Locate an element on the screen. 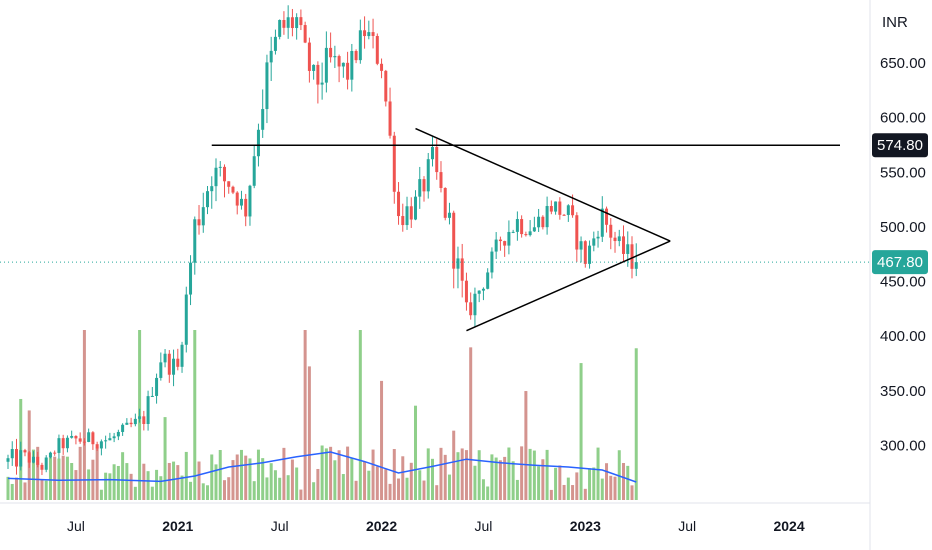 The image size is (932, 550). y-tick-label: 650.00 is located at coordinates (903, 63).